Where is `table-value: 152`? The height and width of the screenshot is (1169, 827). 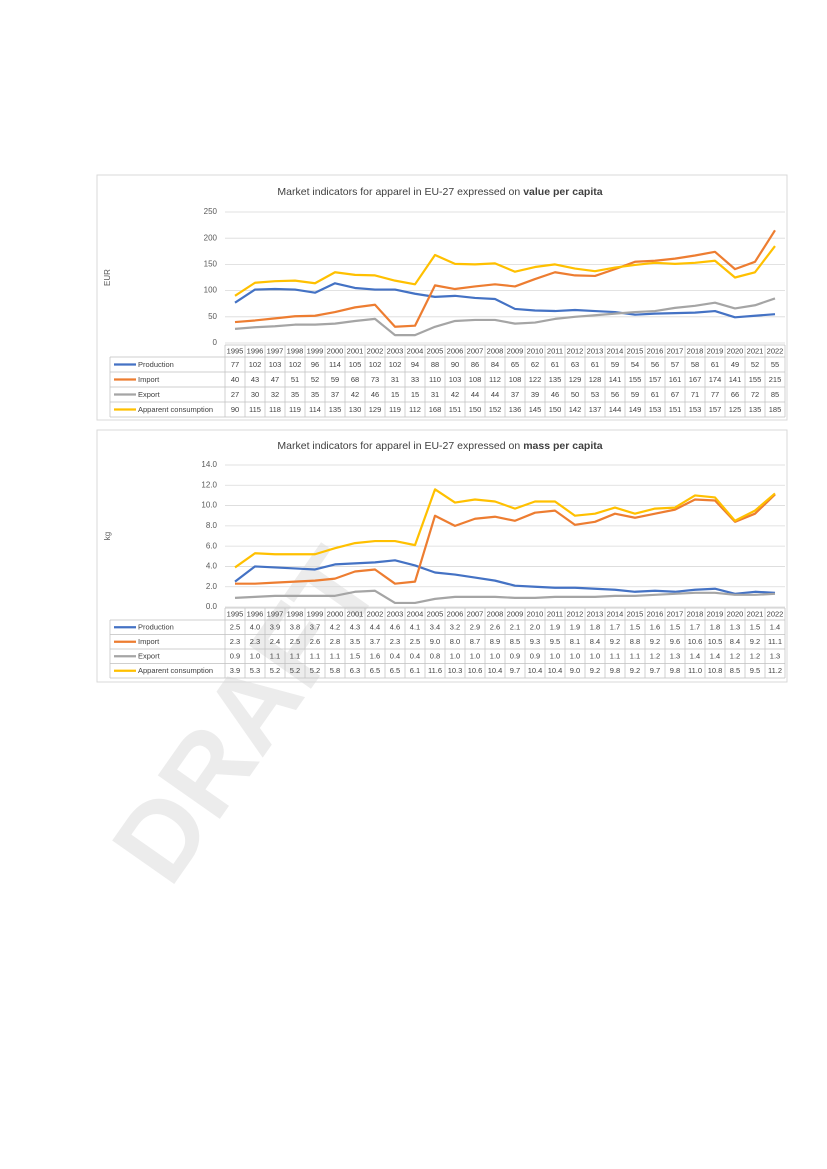
table-value: 152 is located at coordinates (495, 409).